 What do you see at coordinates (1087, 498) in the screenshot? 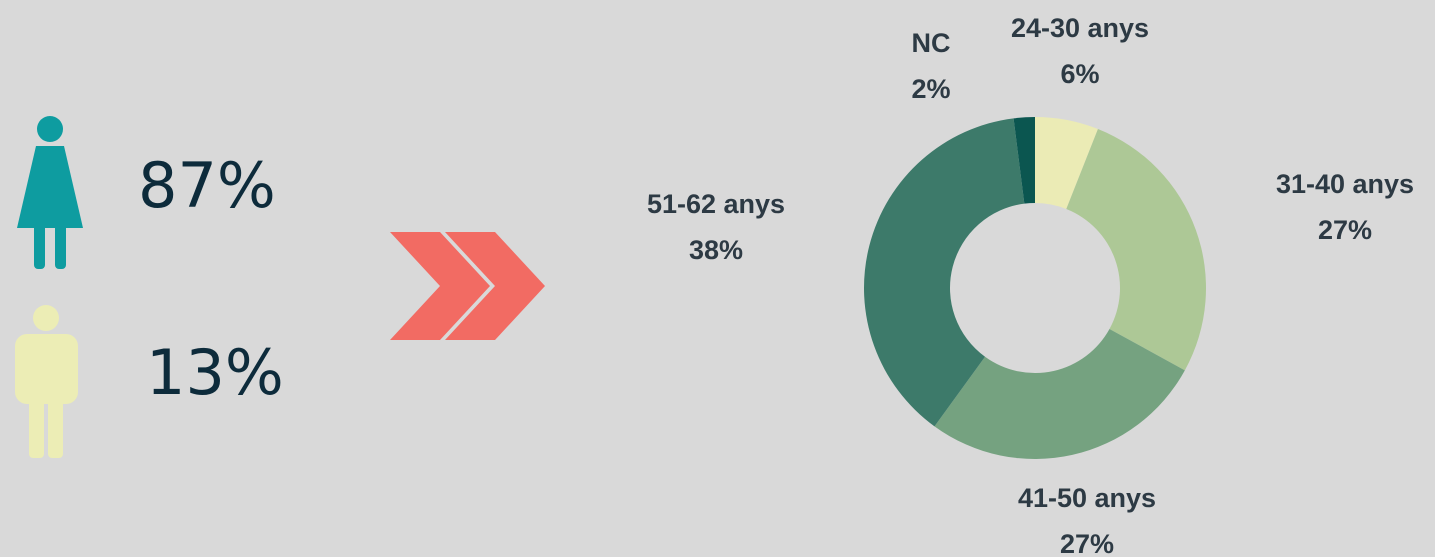
I see `slice-category: 41-50 anys` at bounding box center [1087, 498].